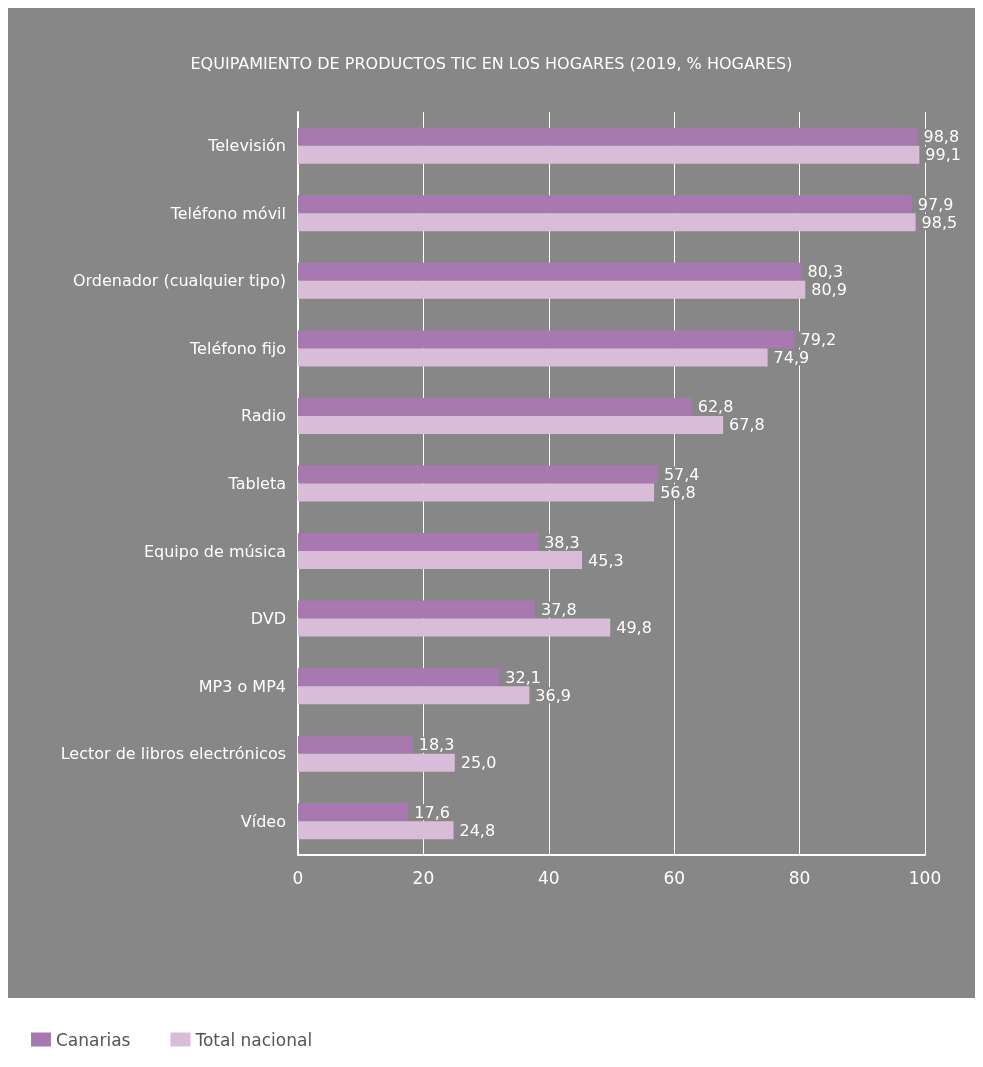  What do you see at coordinates (298, 877) in the screenshot?
I see `x-tick-label: 0` at bounding box center [298, 877].